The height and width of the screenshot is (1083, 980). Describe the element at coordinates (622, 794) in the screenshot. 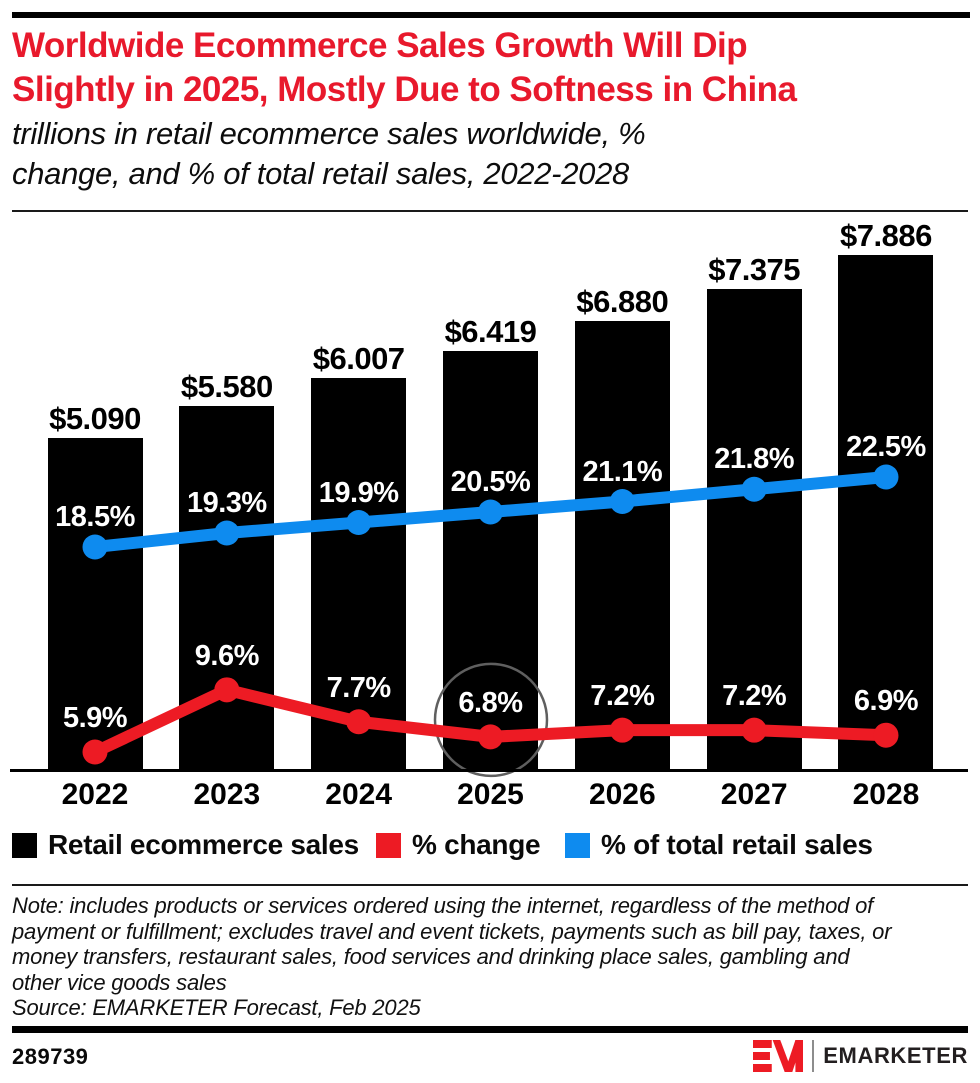

I see `x-axis-label-2026: 2026` at that location.